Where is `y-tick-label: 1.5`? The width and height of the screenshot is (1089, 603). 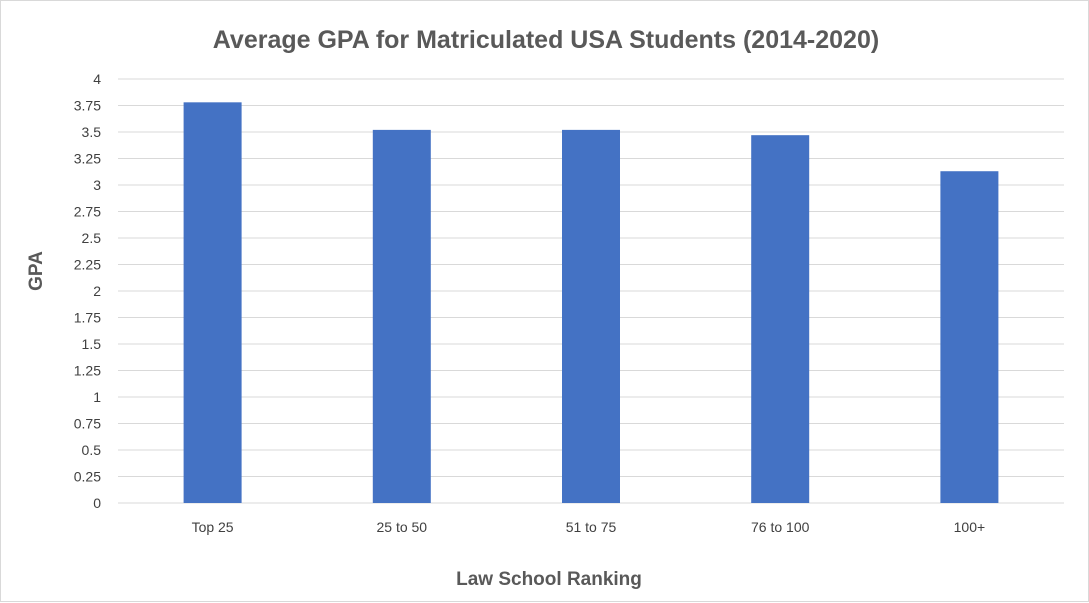
y-tick-label: 1.5 is located at coordinates (92, 344).